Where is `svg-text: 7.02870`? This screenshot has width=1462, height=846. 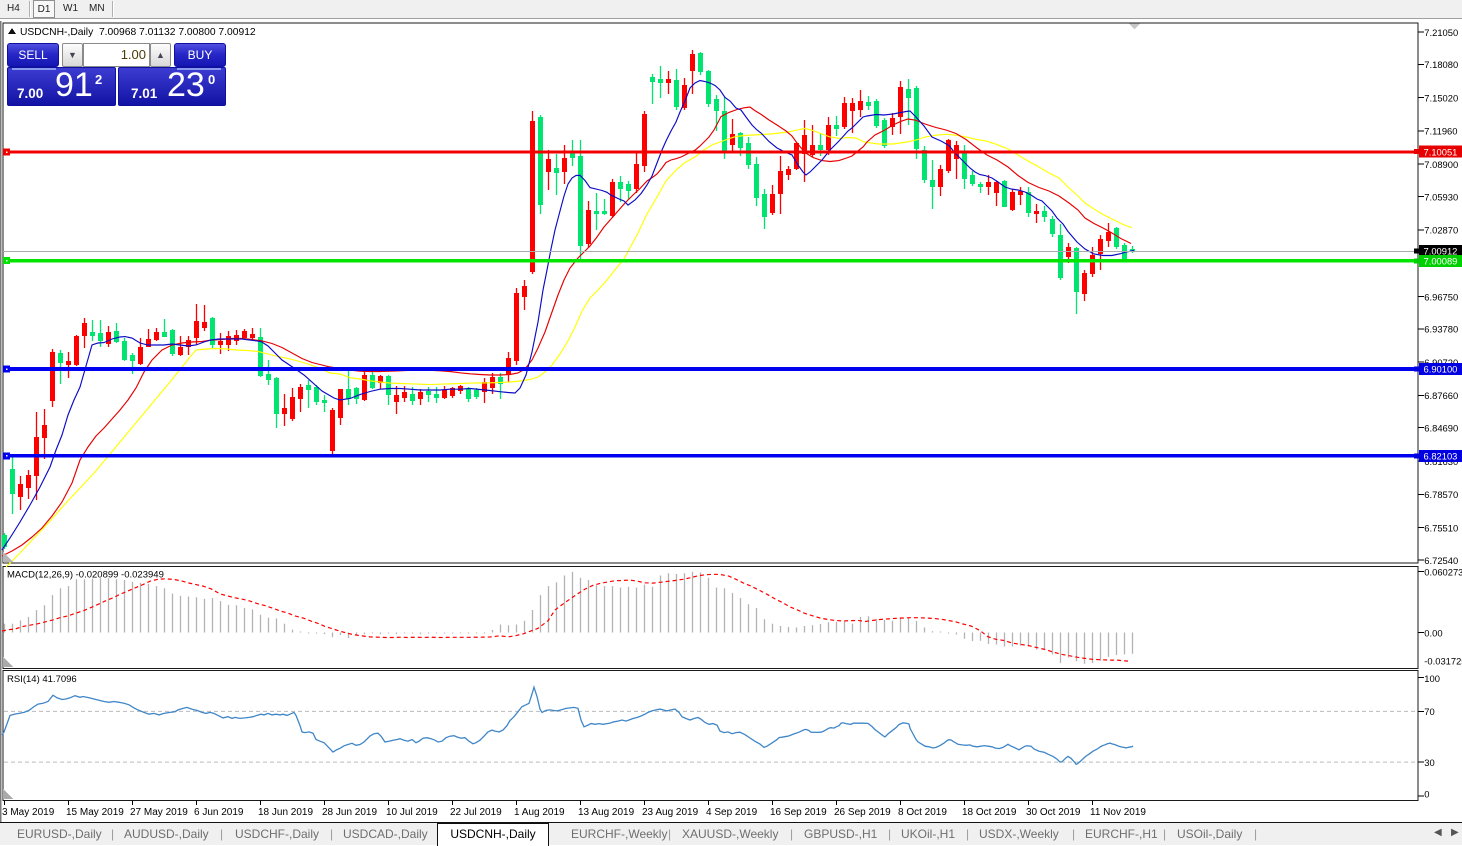 svg-text: 7.02870 is located at coordinates (1441, 230).